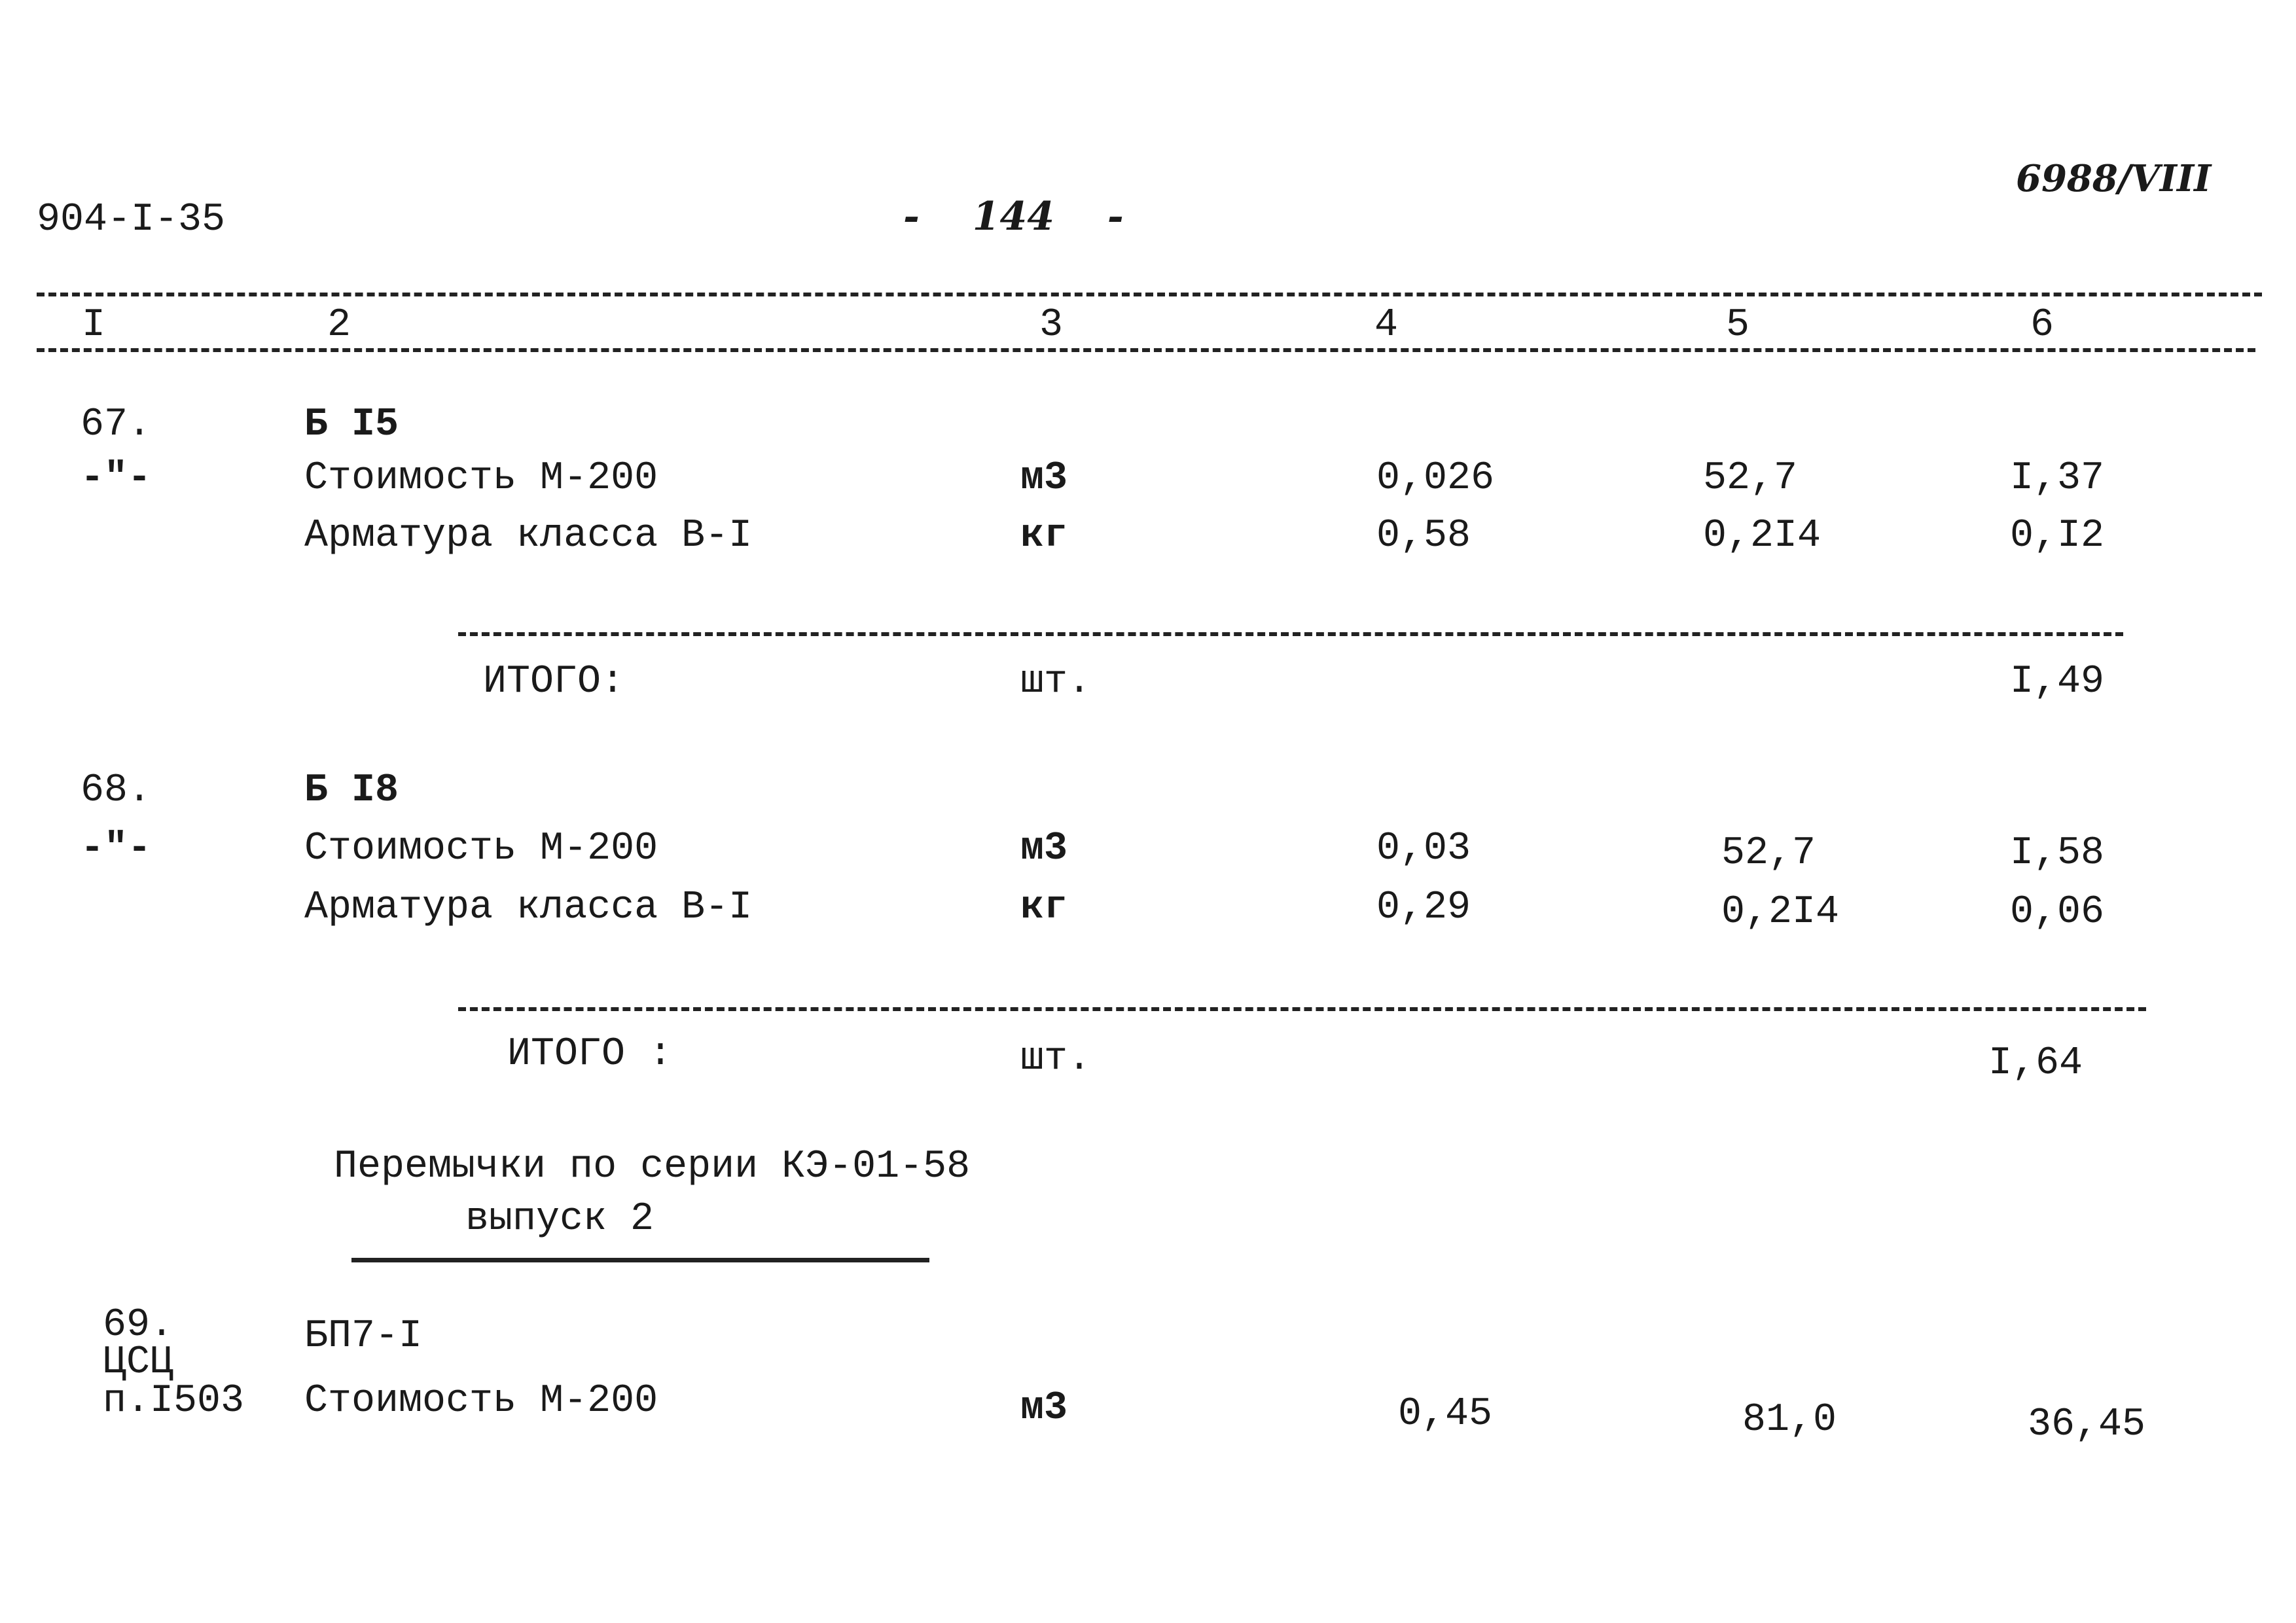 The width and height of the screenshot is (2296, 1623). Describe the element at coordinates (116, 424) in the screenshot. I see `item-number: 67.` at that location.